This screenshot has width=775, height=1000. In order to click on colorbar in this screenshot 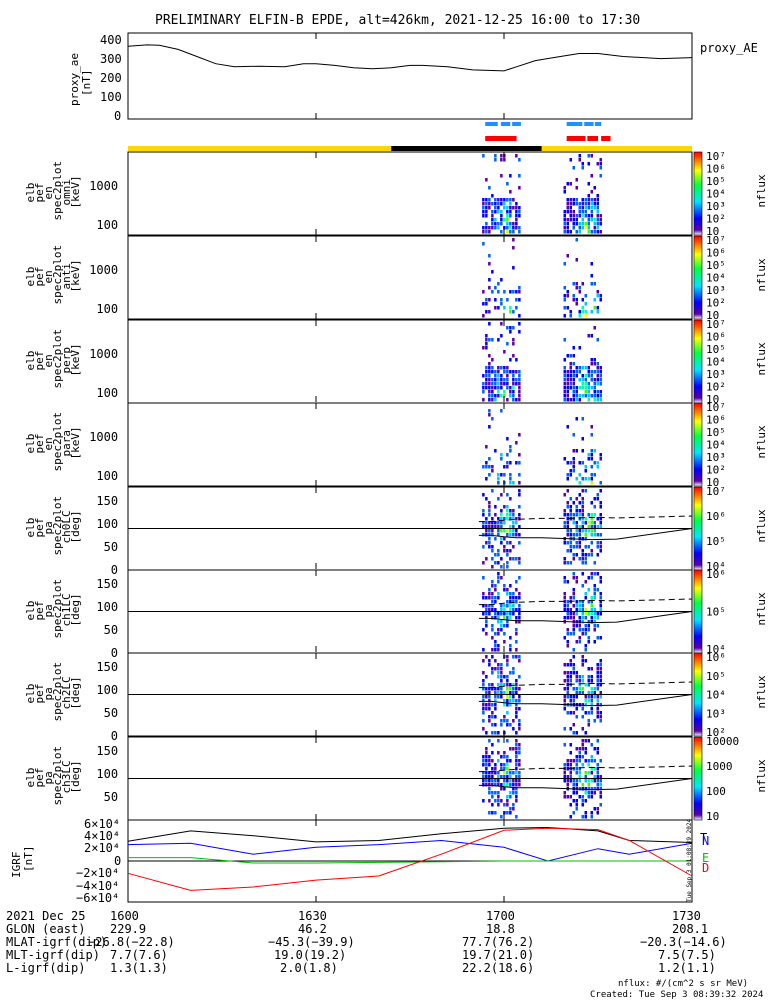, I will do `click(698, 444)`.